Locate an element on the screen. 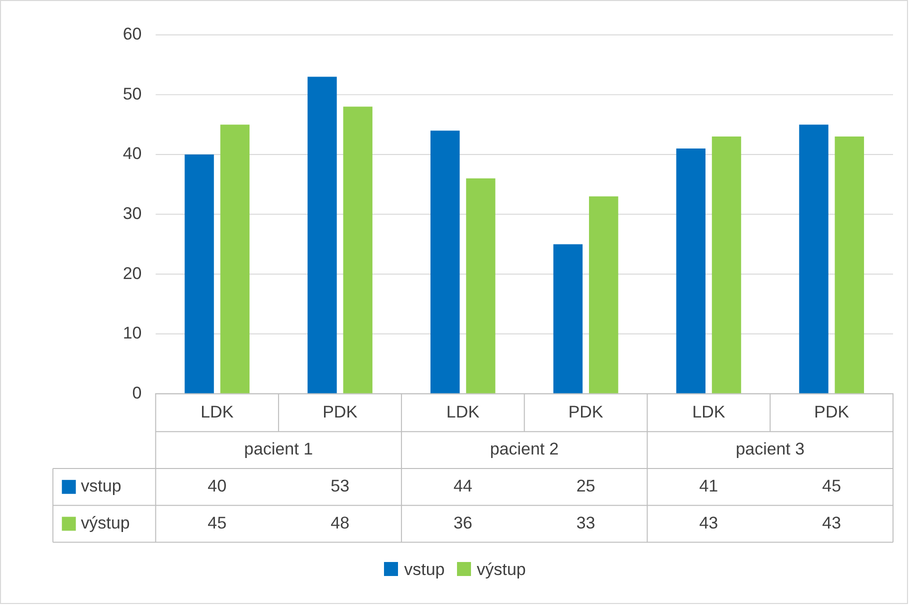 This screenshot has width=910, height=606. text: vstup is located at coordinates (424, 569).